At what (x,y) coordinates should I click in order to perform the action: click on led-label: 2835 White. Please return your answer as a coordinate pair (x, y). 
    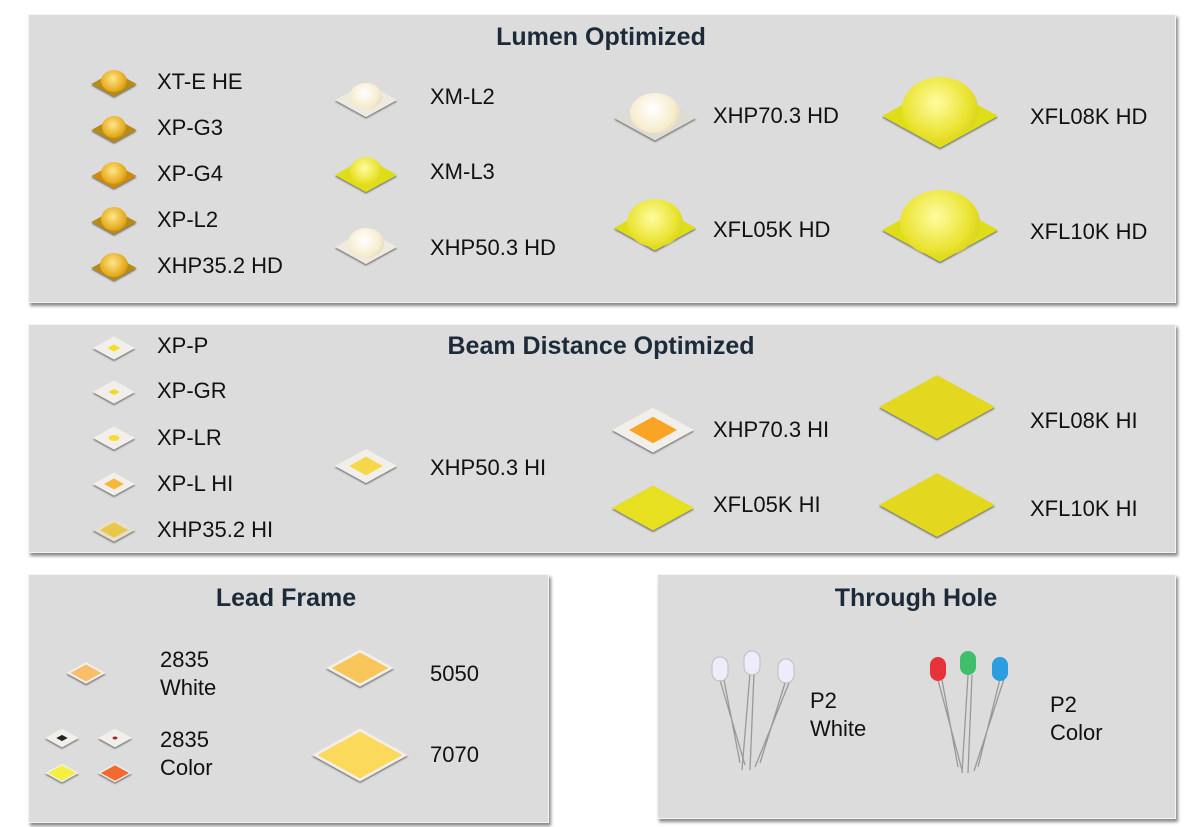
    Looking at the image, I should click on (188, 674).